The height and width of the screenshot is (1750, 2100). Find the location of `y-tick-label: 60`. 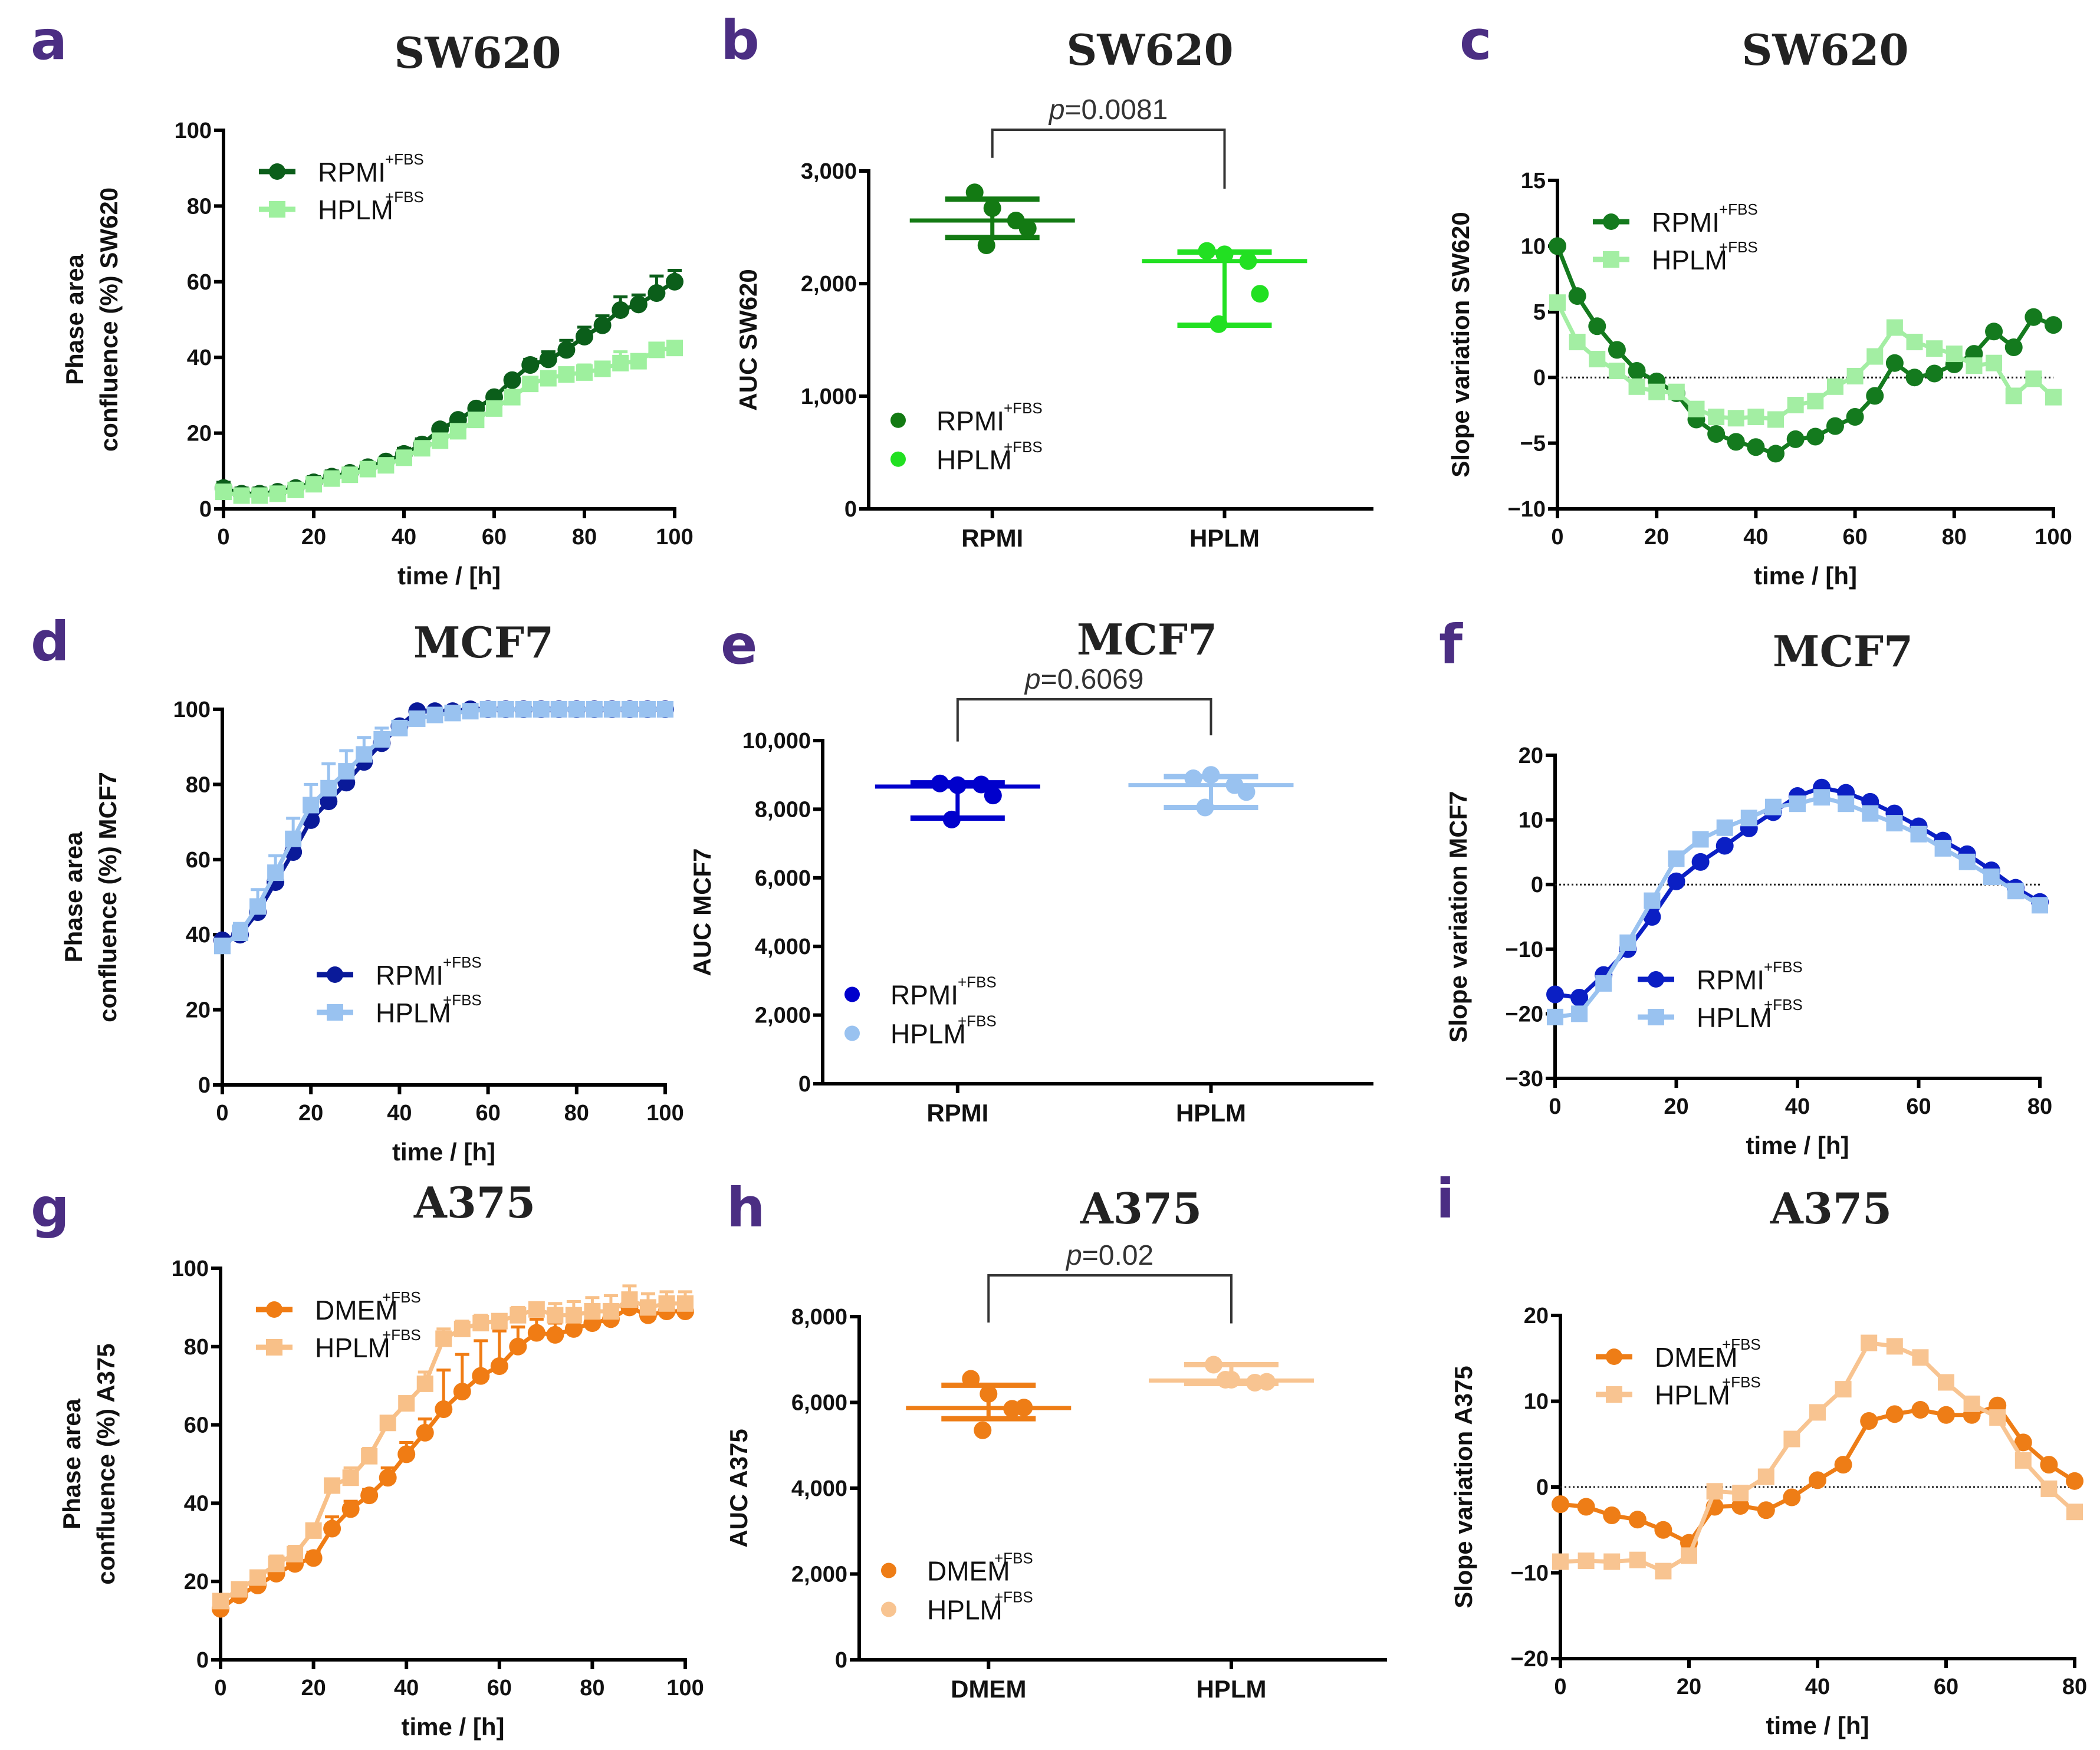

y-tick-label: 60 is located at coordinates (199, 282).